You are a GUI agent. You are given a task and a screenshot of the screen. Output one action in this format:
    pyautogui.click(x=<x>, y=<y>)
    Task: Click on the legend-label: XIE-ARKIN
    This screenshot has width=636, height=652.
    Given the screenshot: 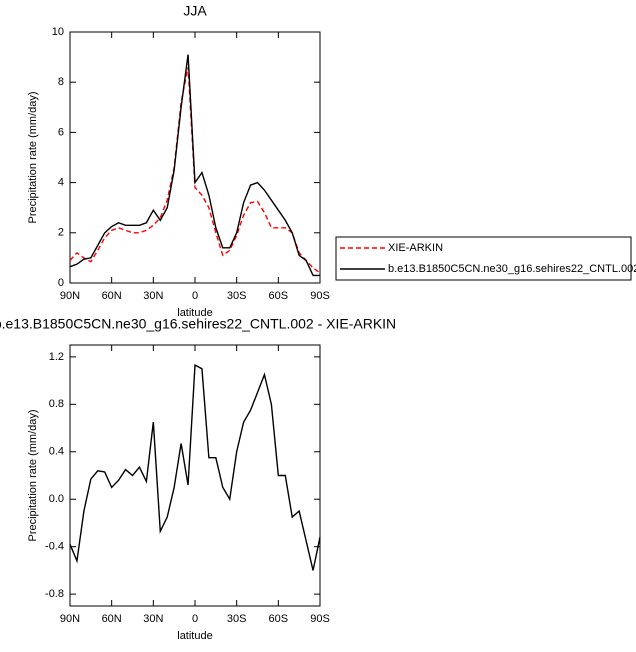 What is the action you would take?
    pyautogui.click(x=415, y=248)
    